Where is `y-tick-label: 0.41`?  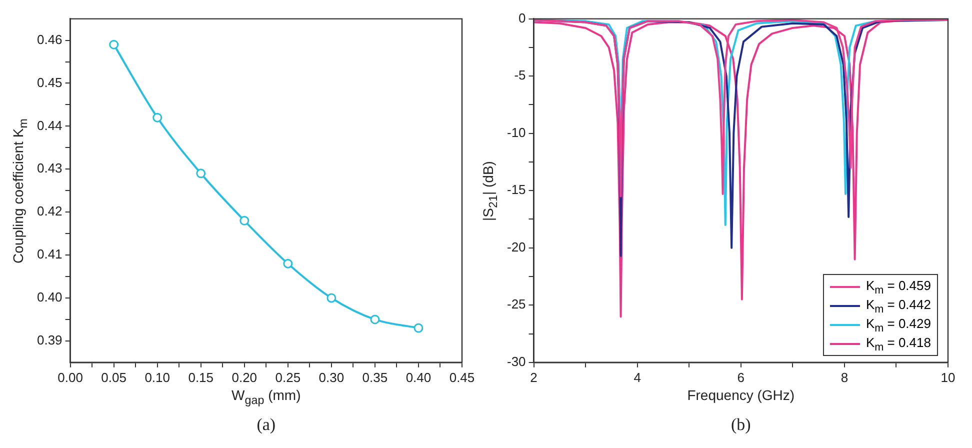
y-tick-label: 0.41 is located at coordinates (49, 254).